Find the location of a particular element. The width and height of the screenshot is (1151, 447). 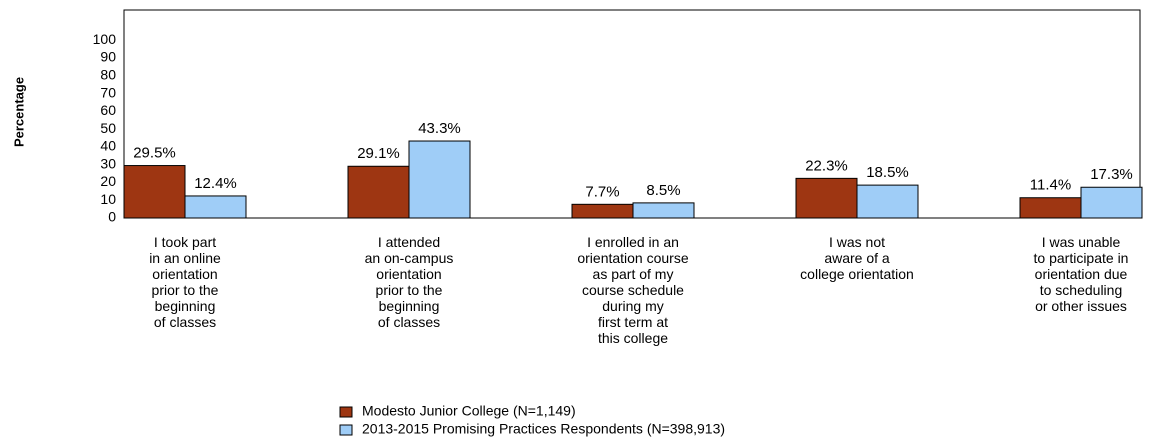

y-tick-label: 30 is located at coordinates (108, 163).